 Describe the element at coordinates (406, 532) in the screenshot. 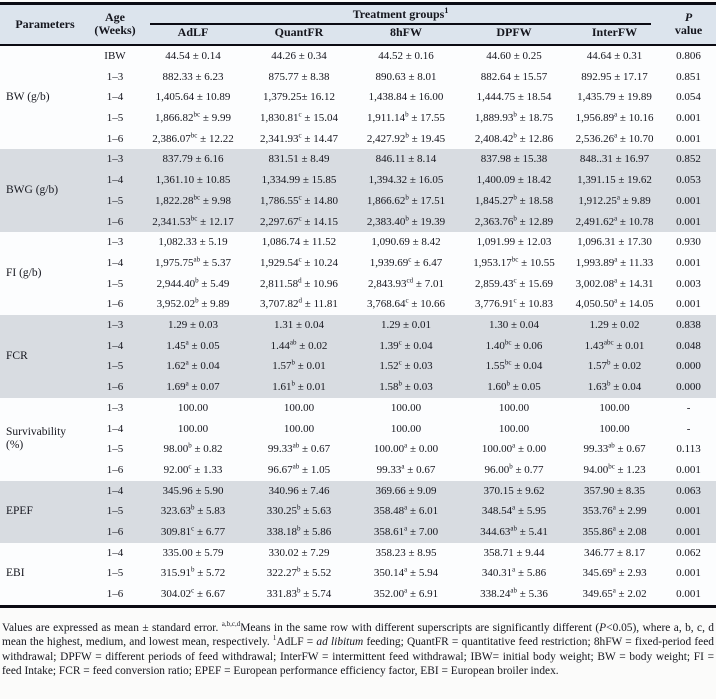

I see `value-cell: 358.61a ± 7.00` at that location.